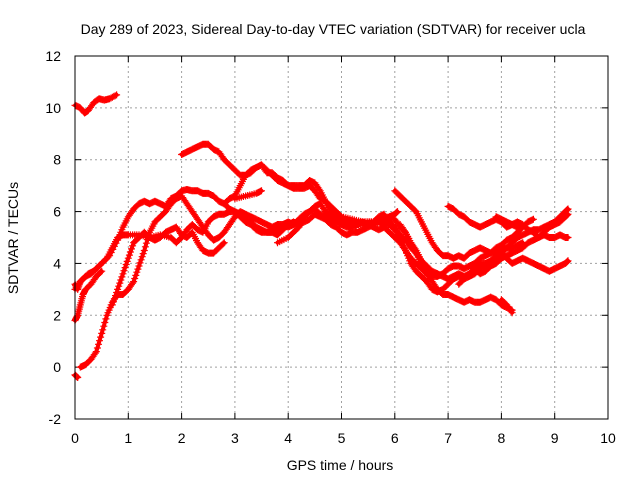 Image resolution: width=640 pixels, height=480 pixels. What do you see at coordinates (395, 438) in the screenshot?
I see `x-tick-label: 6` at bounding box center [395, 438].